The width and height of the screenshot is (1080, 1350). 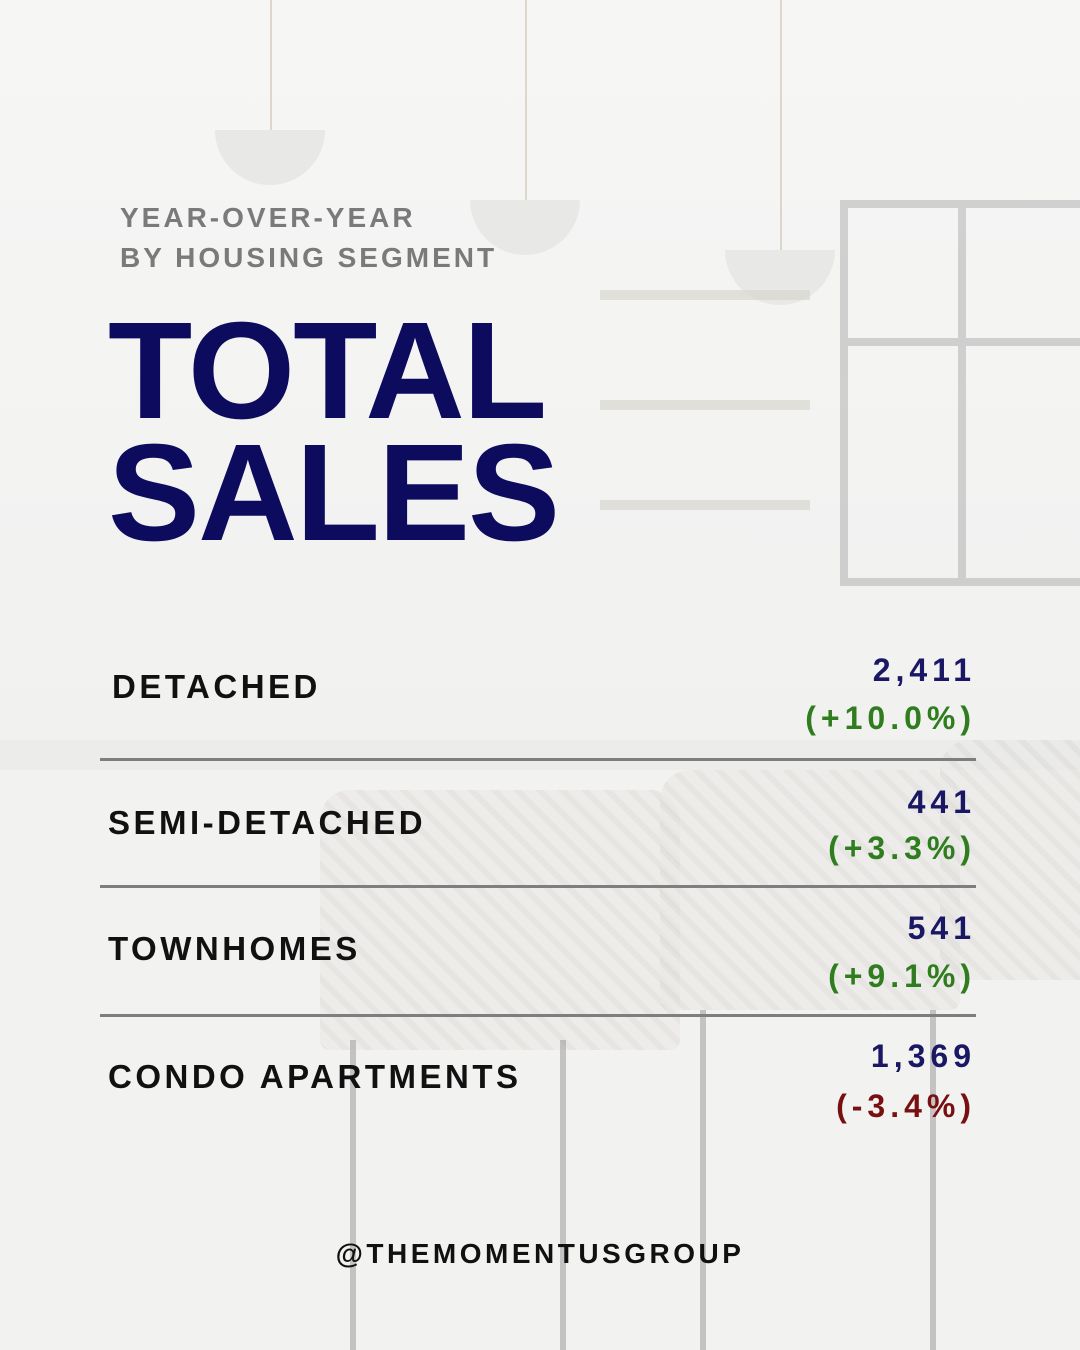 What do you see at coordinates (923, 1056) in the screenshot?
I see `segment-sales-value: 1,369` at bounding box center [923, 1056].